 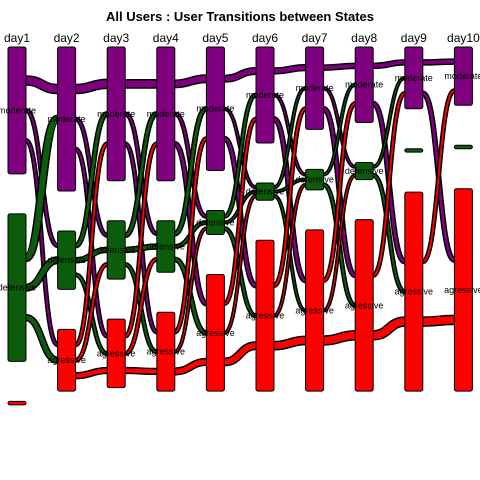 I want to click on day-label: day9, so click(x=414, y=38).